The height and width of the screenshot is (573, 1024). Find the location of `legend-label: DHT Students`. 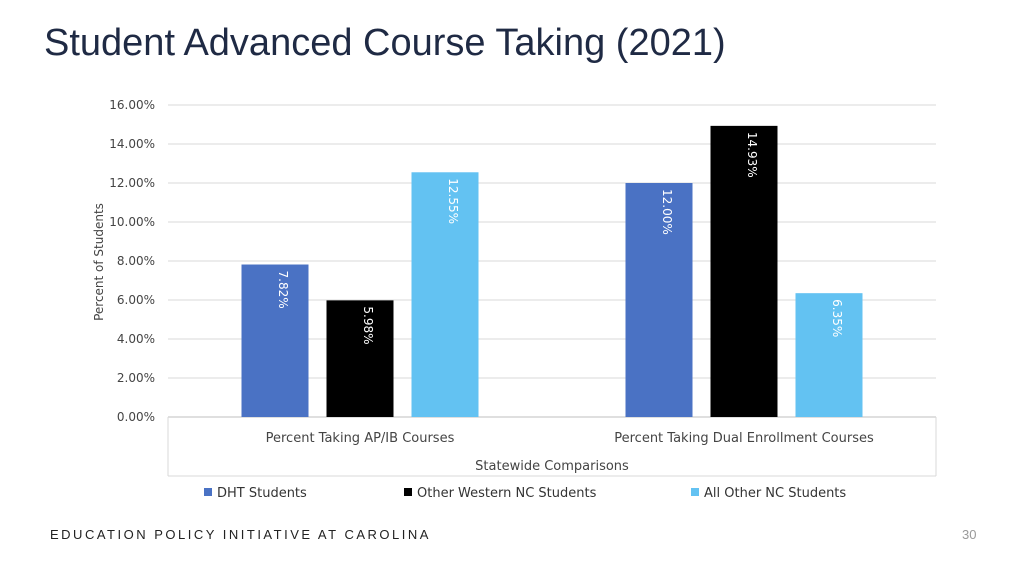

legend-label: DHT Students is located at coordinates (262, 493).